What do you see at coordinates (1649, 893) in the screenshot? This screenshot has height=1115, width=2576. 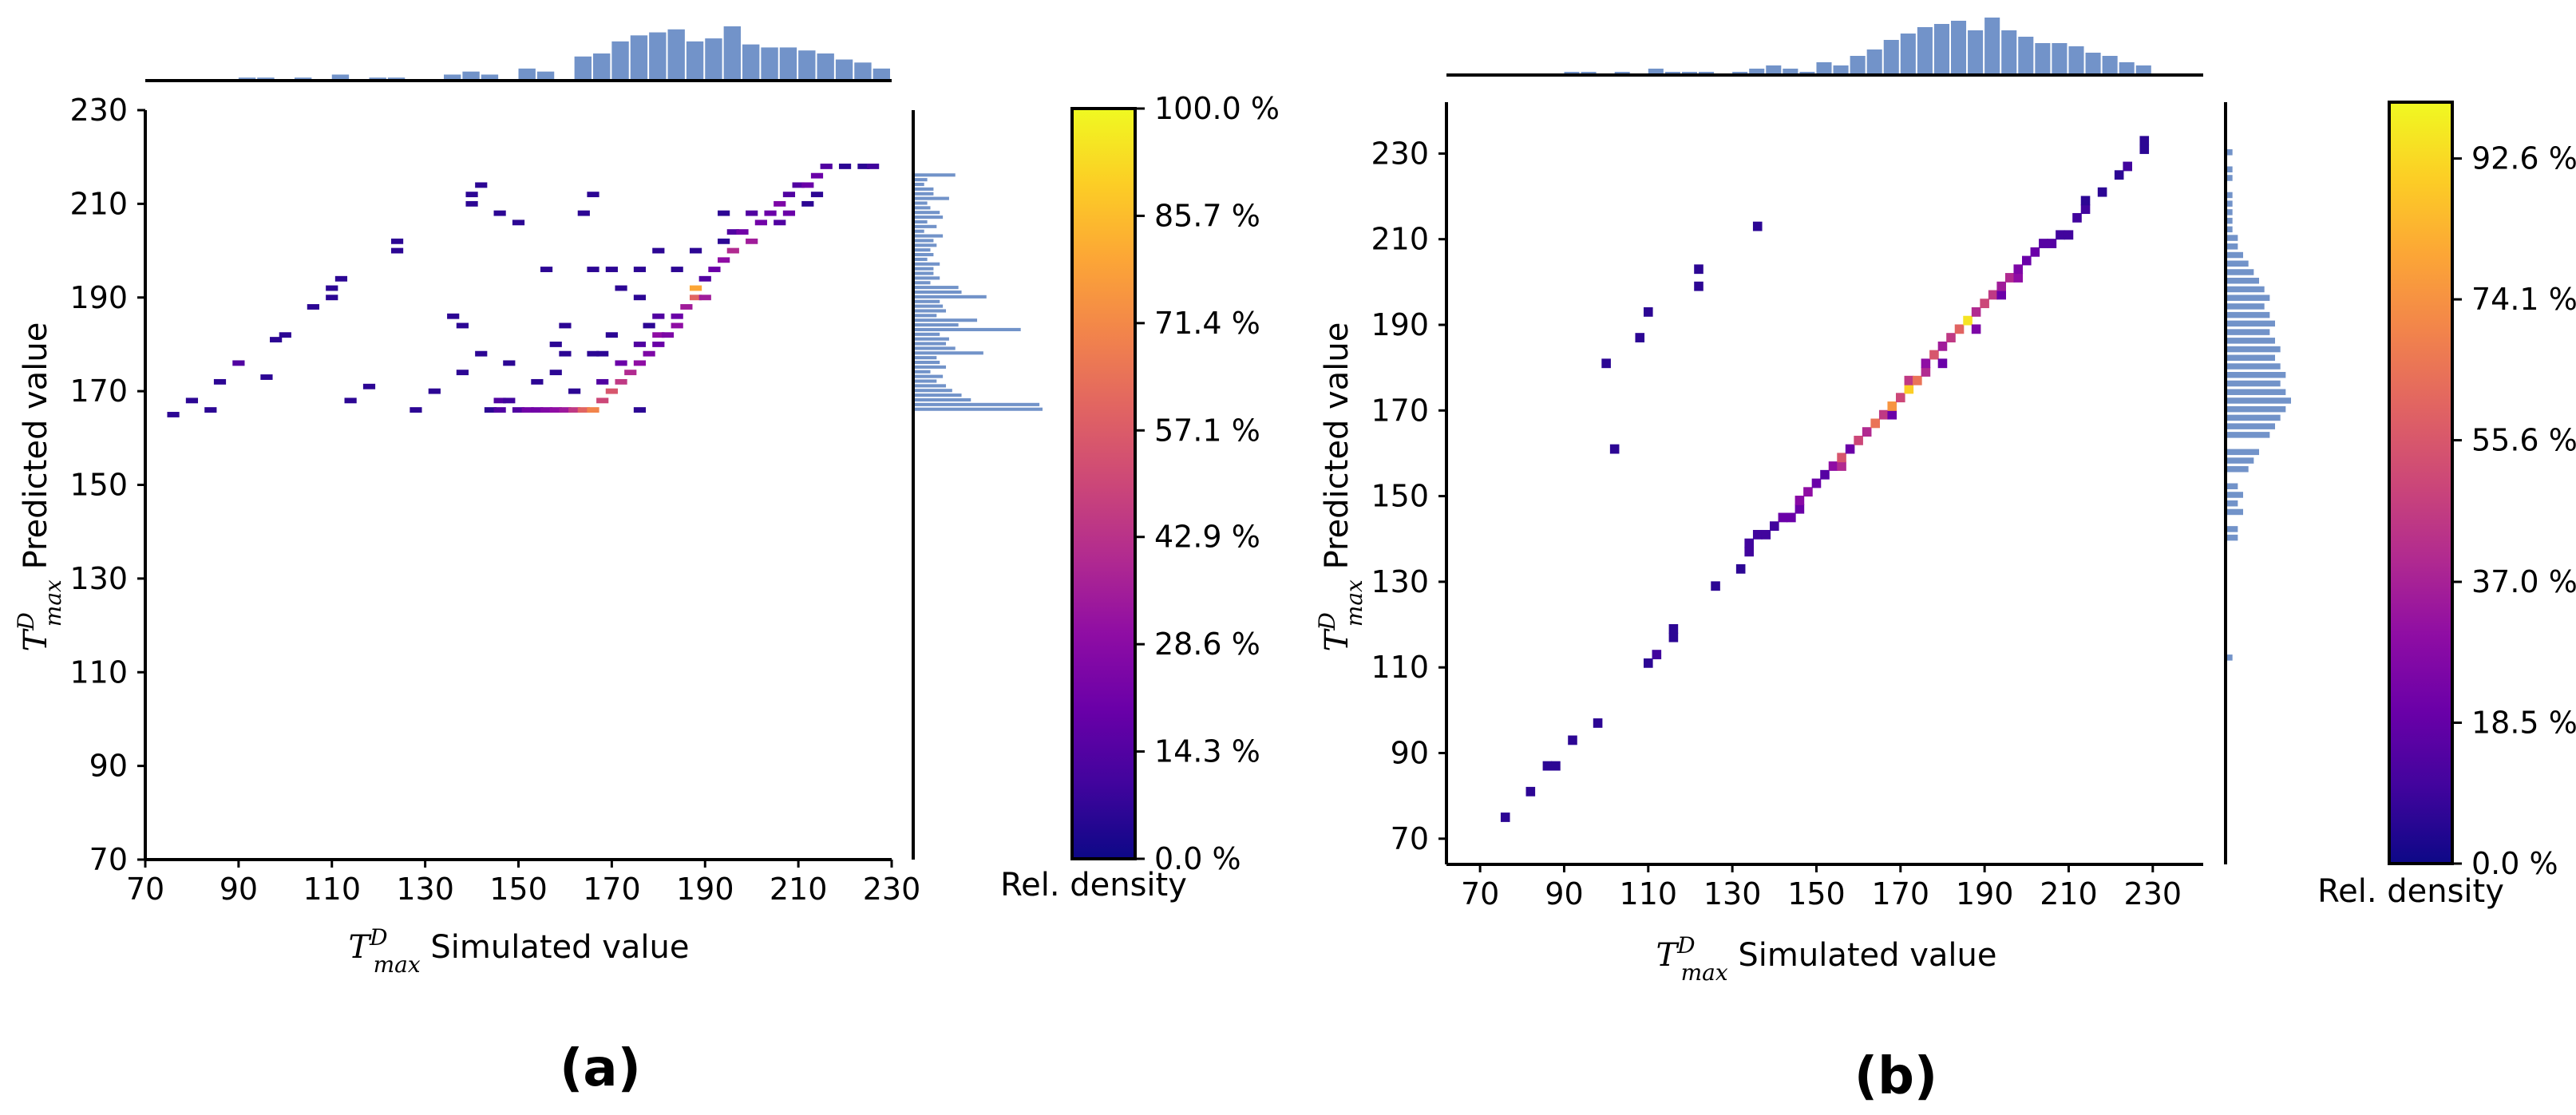 I see `x-tick-label: 110` at bounding box center [1649, 893].